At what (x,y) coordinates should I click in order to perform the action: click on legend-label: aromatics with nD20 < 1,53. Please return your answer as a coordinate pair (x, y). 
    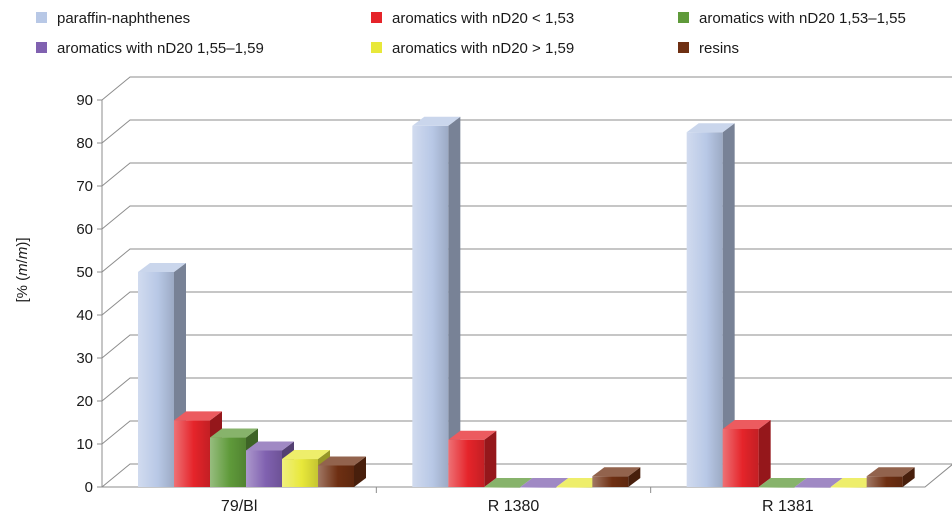
    Looking at the image, I should click on (483, 18).